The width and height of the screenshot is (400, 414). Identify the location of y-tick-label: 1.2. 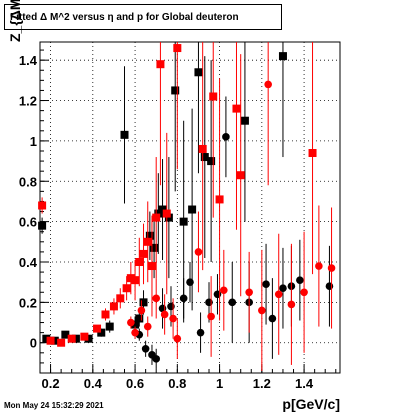
(28, 101).